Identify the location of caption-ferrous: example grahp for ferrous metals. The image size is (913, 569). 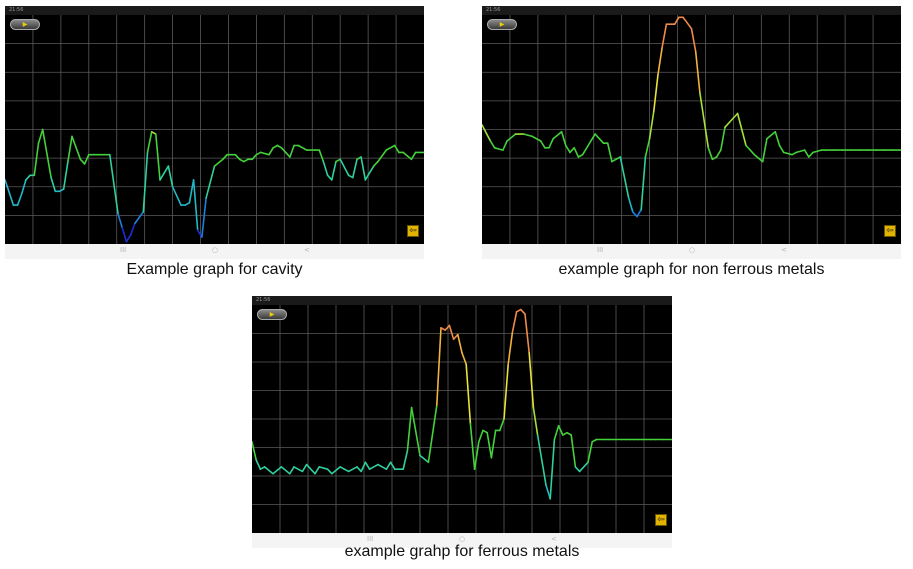
(462, 551).